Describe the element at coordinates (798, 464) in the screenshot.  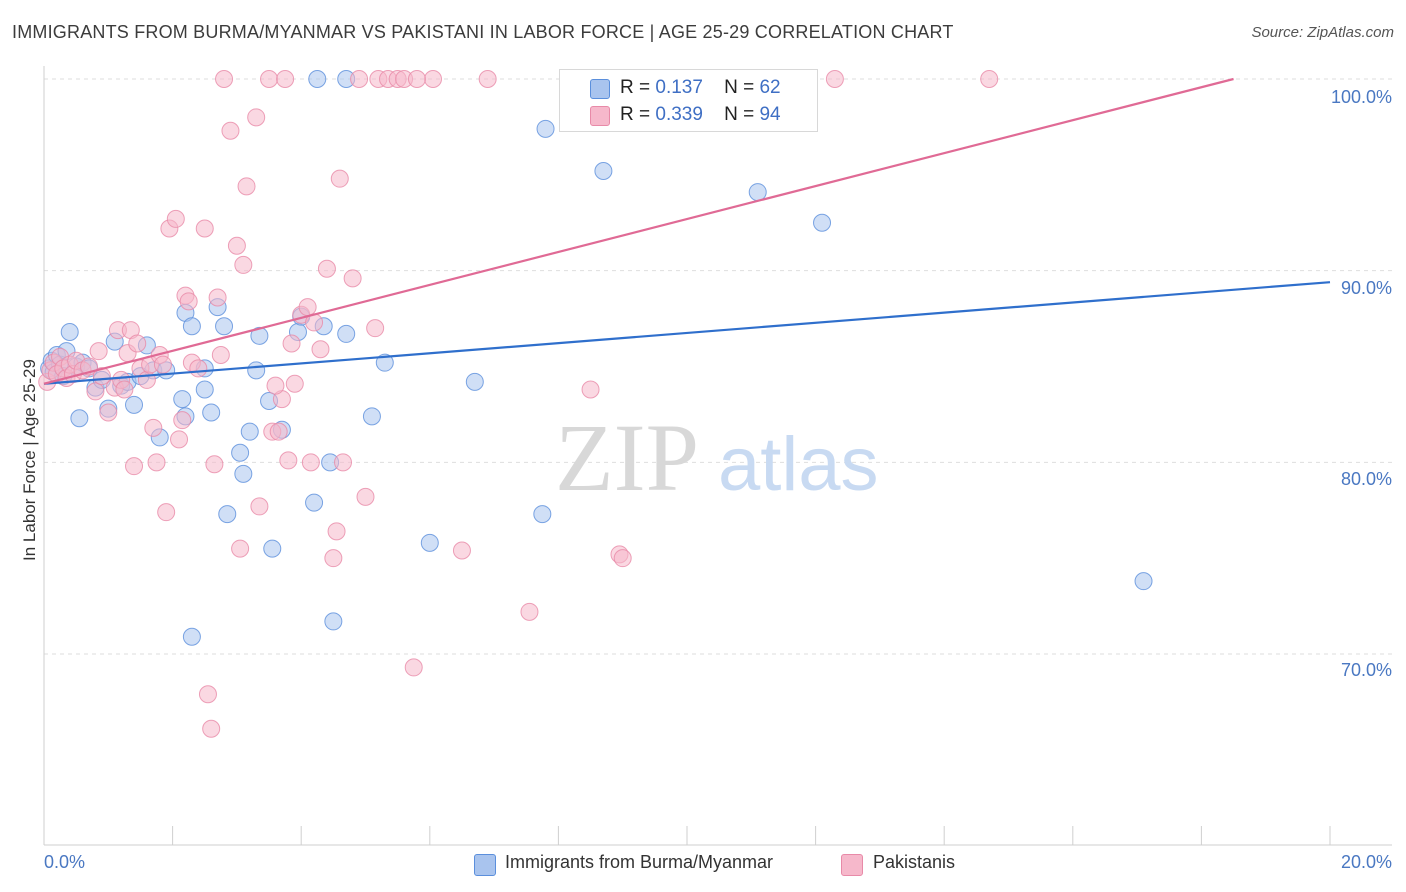
I see `watermark-atlas: atlas` at that location.